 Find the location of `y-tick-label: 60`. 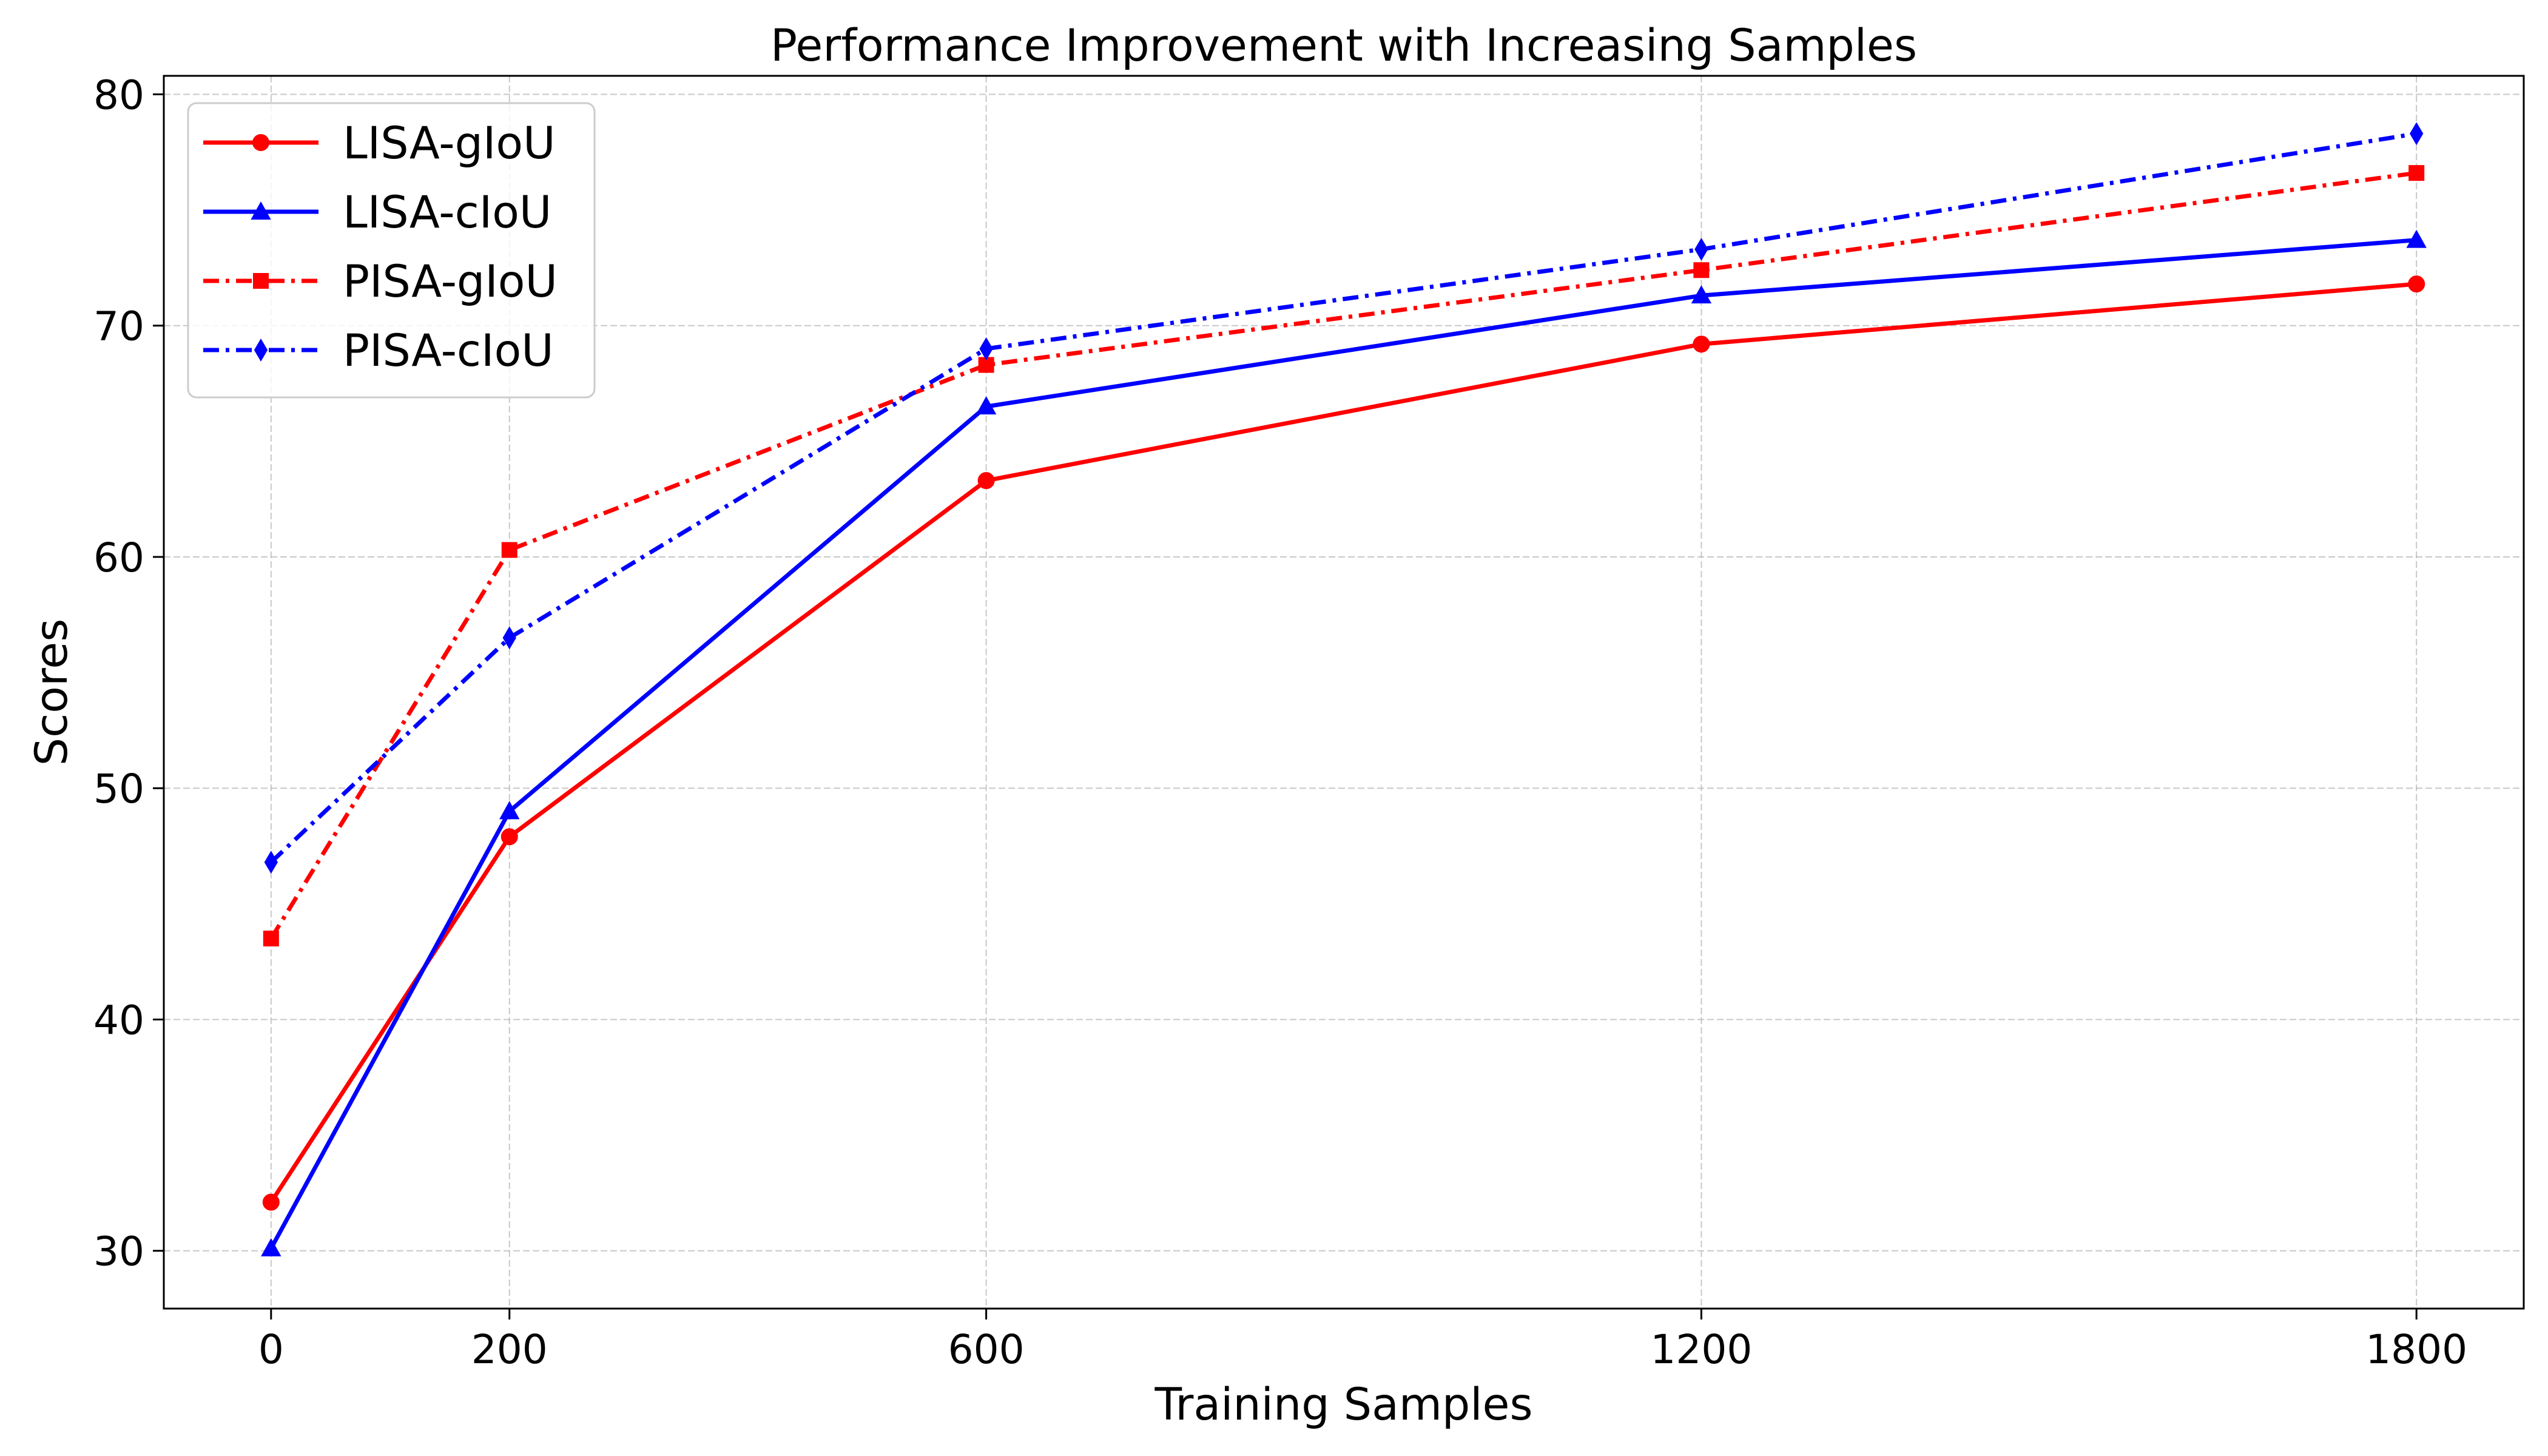

y-tick-label: 60 is located at coordinates (118, 557).